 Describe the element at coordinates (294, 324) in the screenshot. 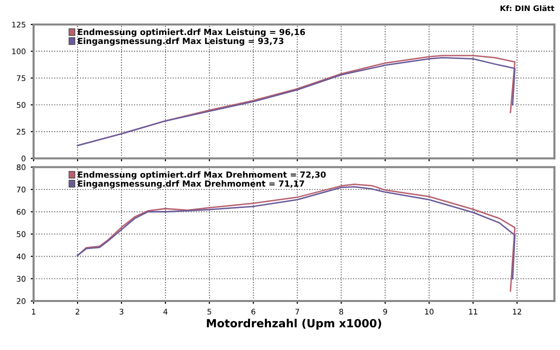

I see `x-axis-title: Motordrehzahl (Upm x1000)` at that location.